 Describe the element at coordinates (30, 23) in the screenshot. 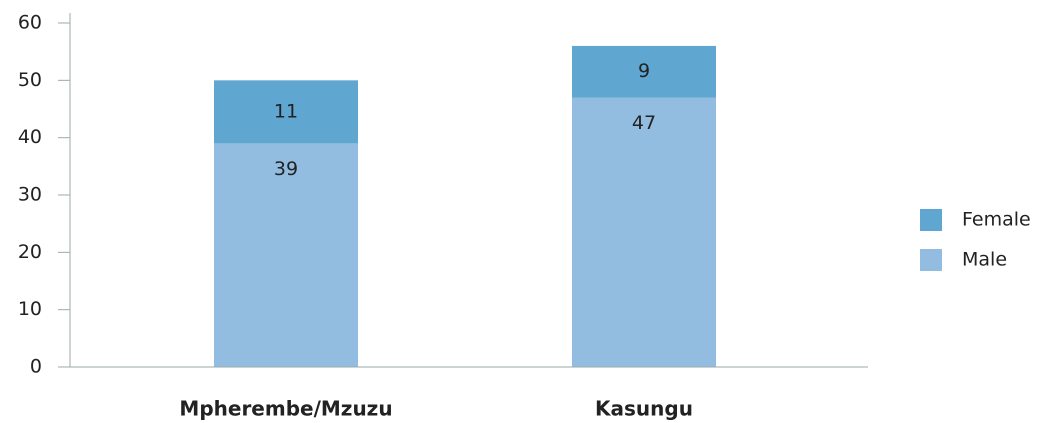

I see `y-tick-label: 60` at that location.